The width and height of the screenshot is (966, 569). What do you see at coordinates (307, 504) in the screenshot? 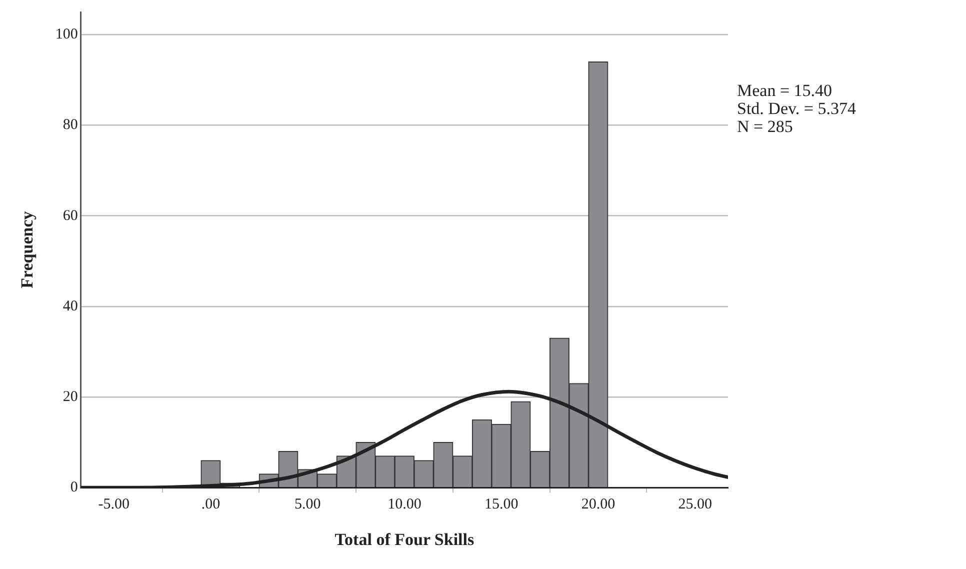
I see `x-tick-label: 5.00` at bounding box center [307, 504].